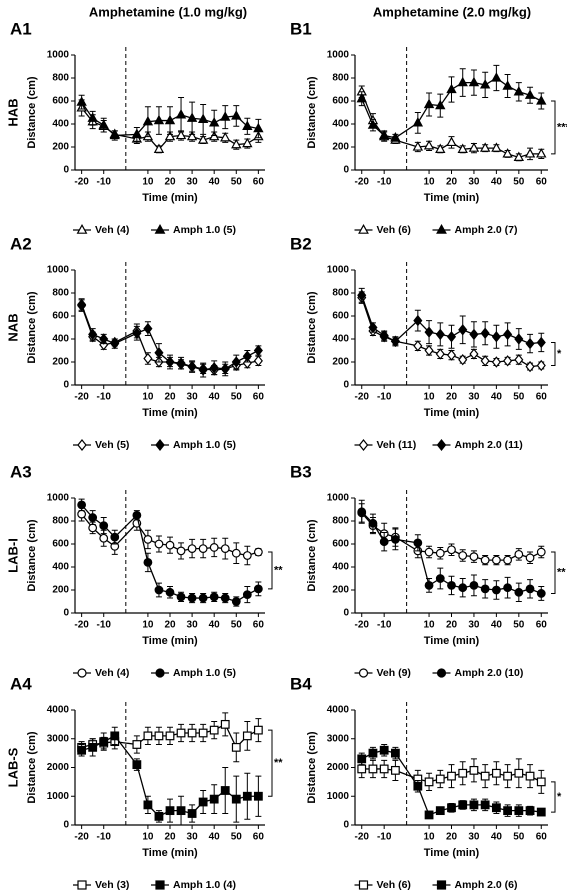 This screenshot has width=567, height=894. I want to click on significance-label: **, so click(278, 763).